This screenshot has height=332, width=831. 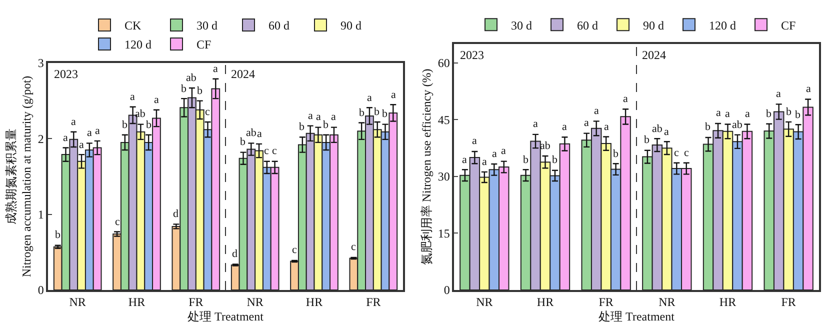 I want to click on y-tick-label: 60, so click(x=444, y=63).